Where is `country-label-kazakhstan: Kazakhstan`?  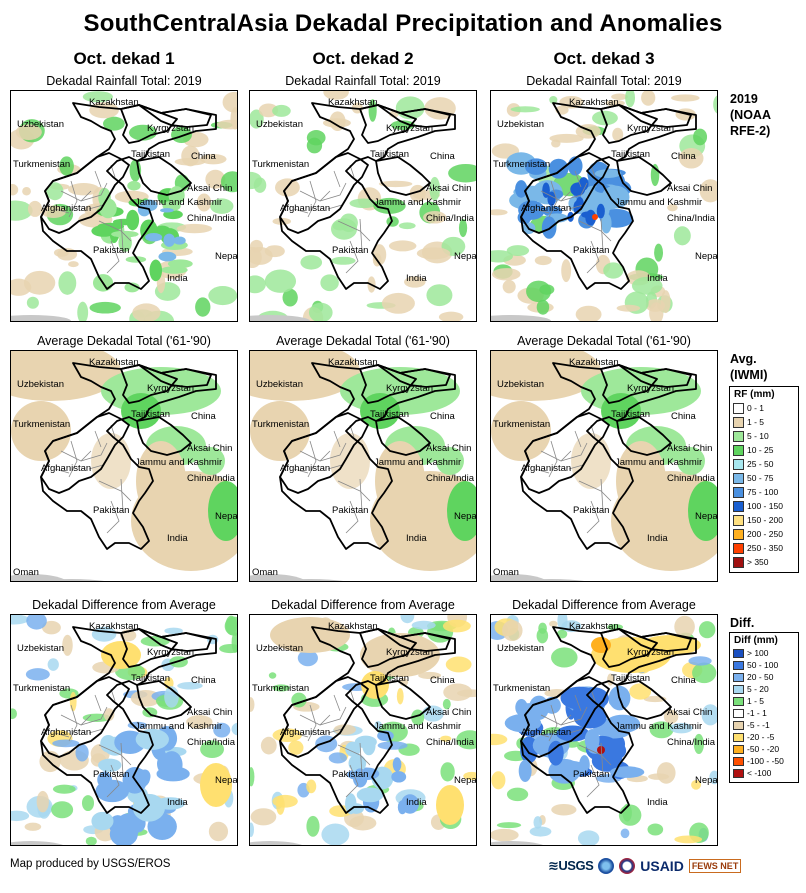 country-label-kazakhstan: Kazakhstan is located at coordinates (114, 362).